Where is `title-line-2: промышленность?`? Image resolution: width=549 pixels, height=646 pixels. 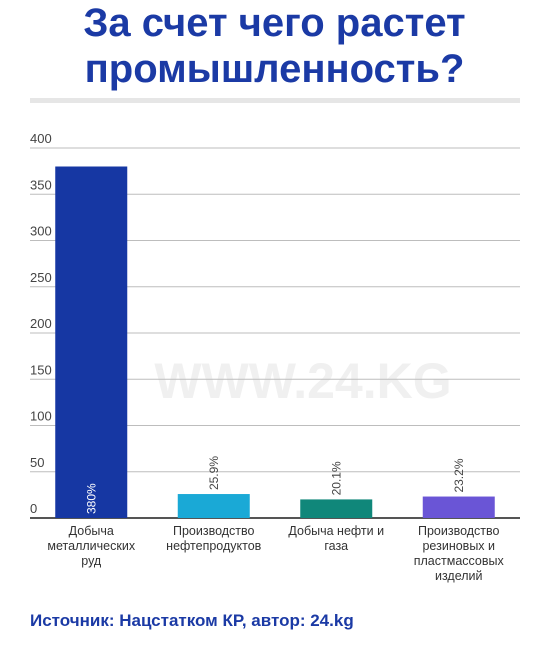 title-line-2: промышленность? is located at coordinates (274, 69).